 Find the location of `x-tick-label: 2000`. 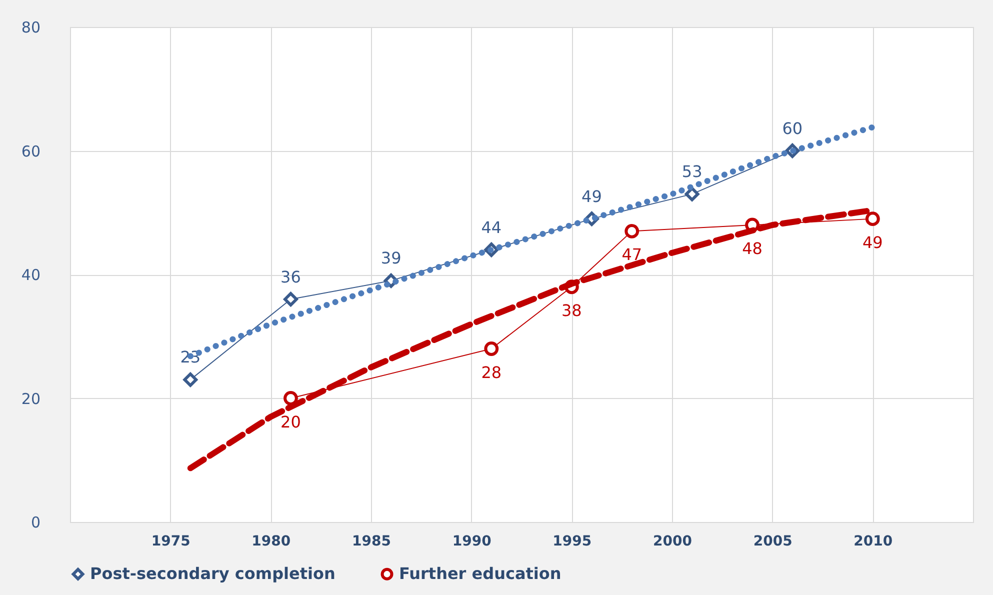

x-tick-label: 2000 is located at coordinates (672, 542).